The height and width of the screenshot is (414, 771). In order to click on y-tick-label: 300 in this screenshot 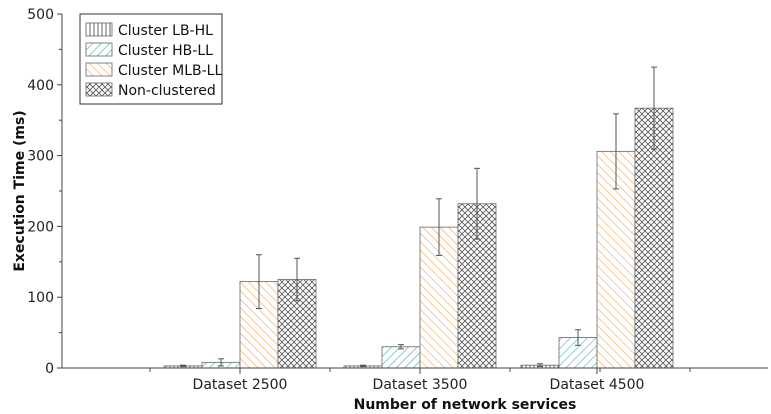, I will do `click(40, 157)`.